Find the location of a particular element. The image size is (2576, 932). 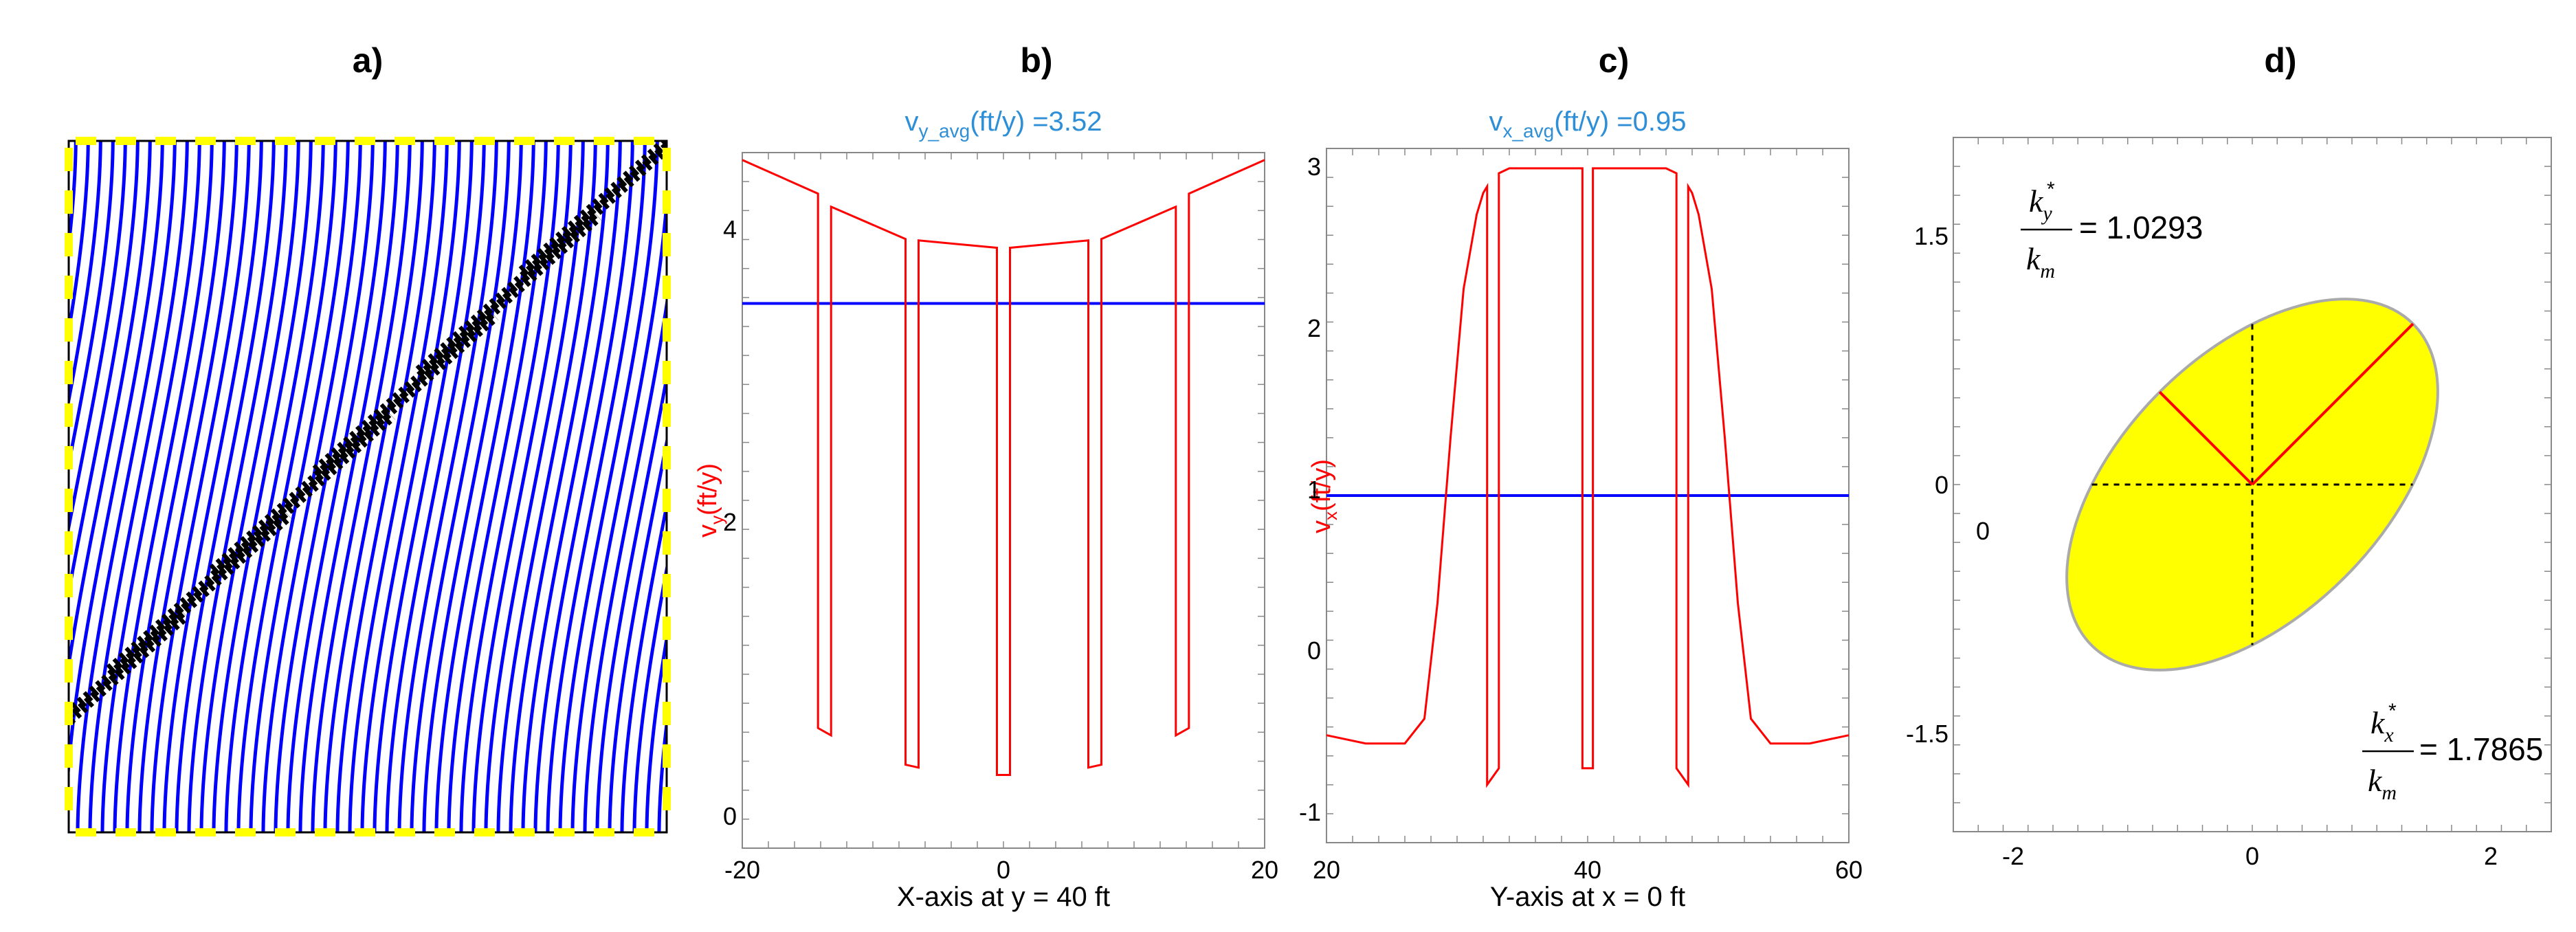

panel-b-xlabel: X-axis at y = 40 ft is located at coordinates (1003, 897).